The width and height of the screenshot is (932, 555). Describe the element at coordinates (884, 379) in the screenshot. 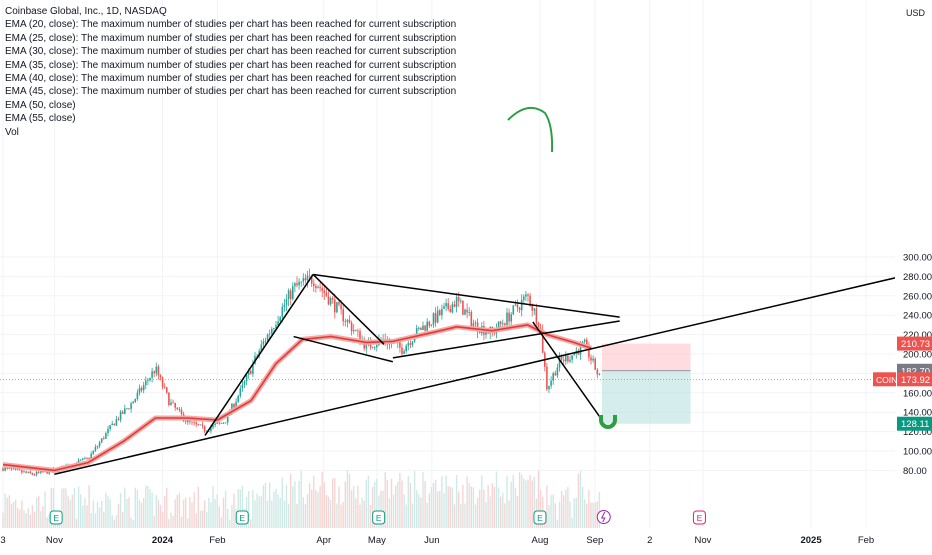

I see `symbol-tag` at that location.